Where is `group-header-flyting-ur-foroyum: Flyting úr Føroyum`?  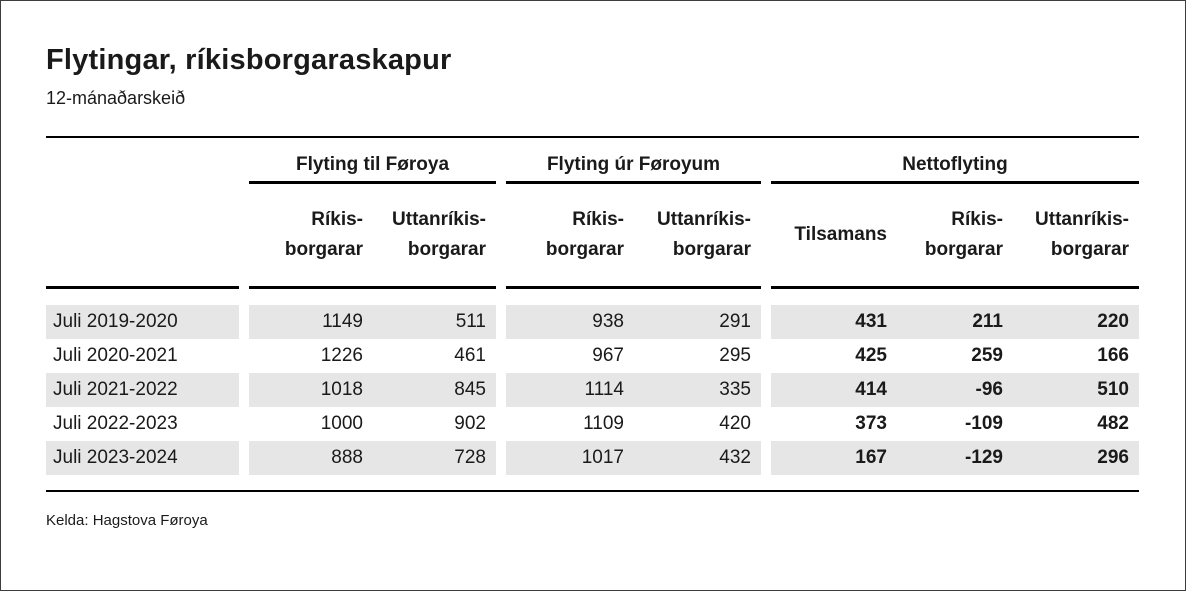
group-header-flyting-ur-foroyum: Flyting úr Føroyum is located at coordinates (633, 161).